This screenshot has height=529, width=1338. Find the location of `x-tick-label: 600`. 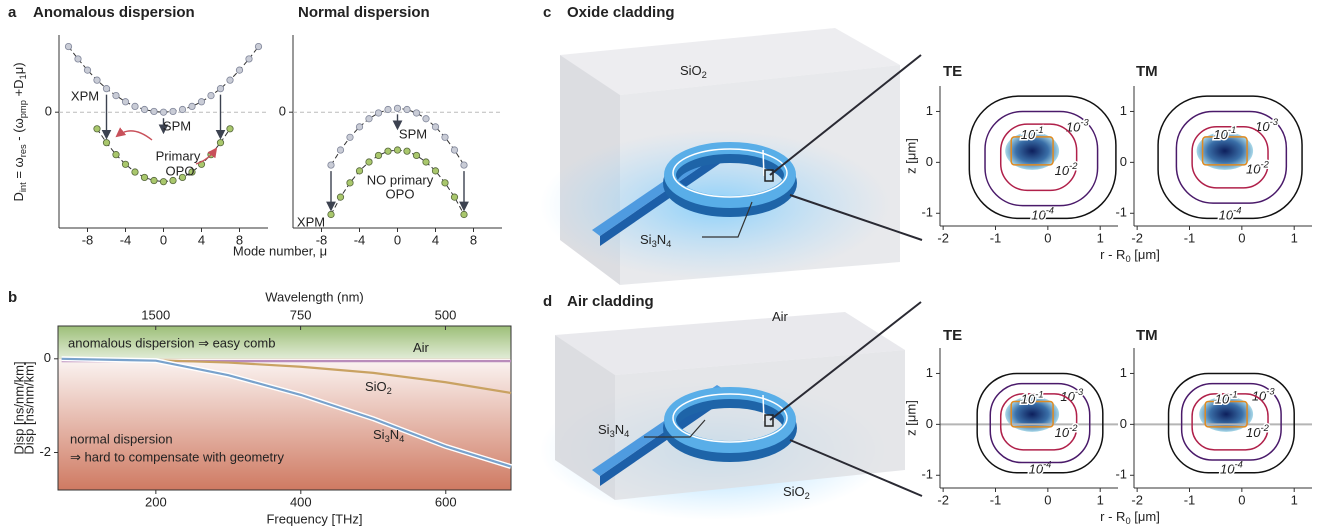

x-tick-label: 600 is located at coordinates (446, 501).